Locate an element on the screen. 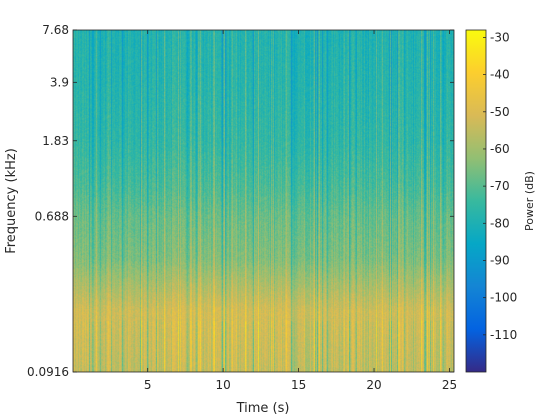 The width and height of the screenshot is (560, 420). colorbar-tick-label: -70 is located at coordinates (500, 186).